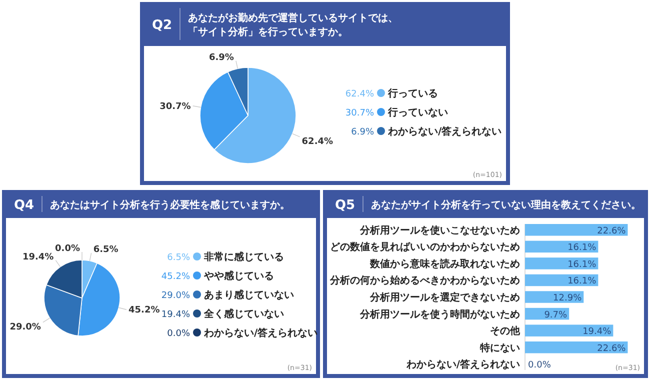  What do you see at coordinates (175, 277) in the screenshot?
I see `text: 45.2%` at bounding box center [175, 277].